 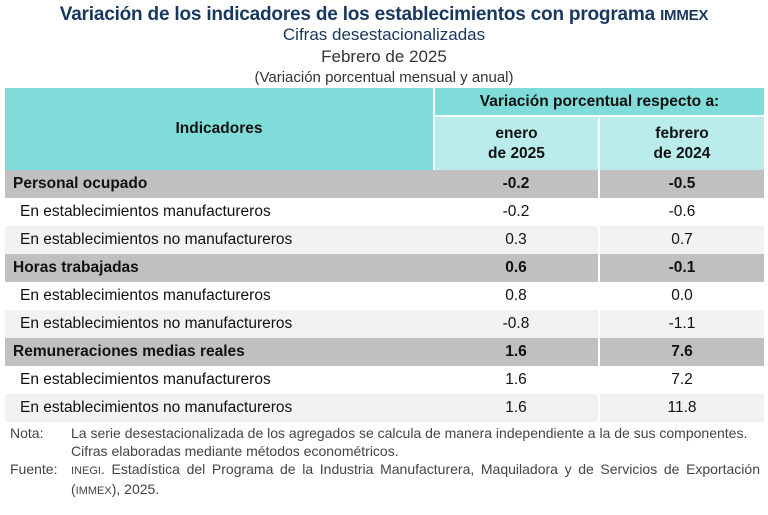 I want to click on value-febrero-2024: 7.6, so click(x=681, y=352).